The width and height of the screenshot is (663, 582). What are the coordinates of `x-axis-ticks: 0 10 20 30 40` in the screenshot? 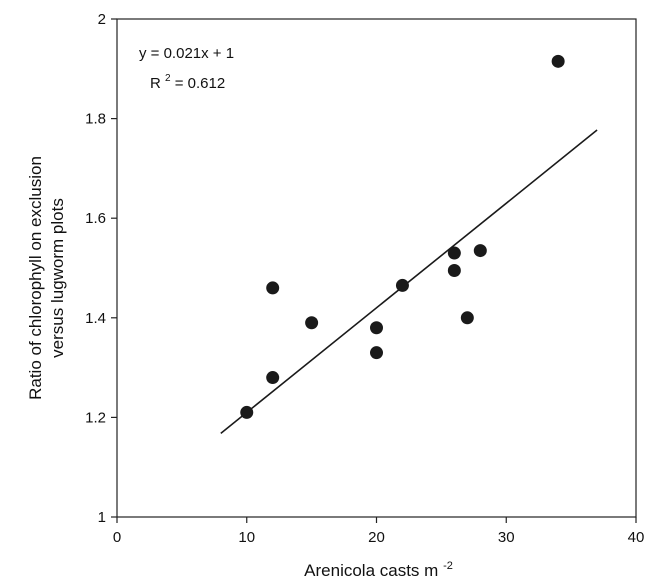 It's located at (379, 531).